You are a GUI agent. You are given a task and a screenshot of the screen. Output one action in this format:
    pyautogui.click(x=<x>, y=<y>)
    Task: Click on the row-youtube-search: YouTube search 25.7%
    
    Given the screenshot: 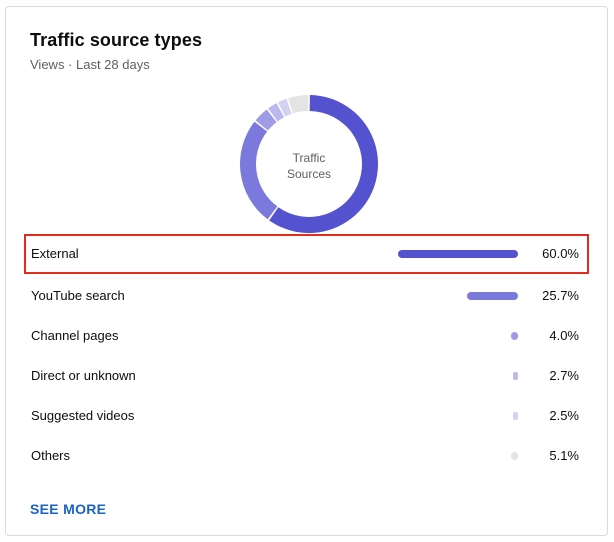 What is the action you would take?
    pyautogui.click(x=306, y=296)
    